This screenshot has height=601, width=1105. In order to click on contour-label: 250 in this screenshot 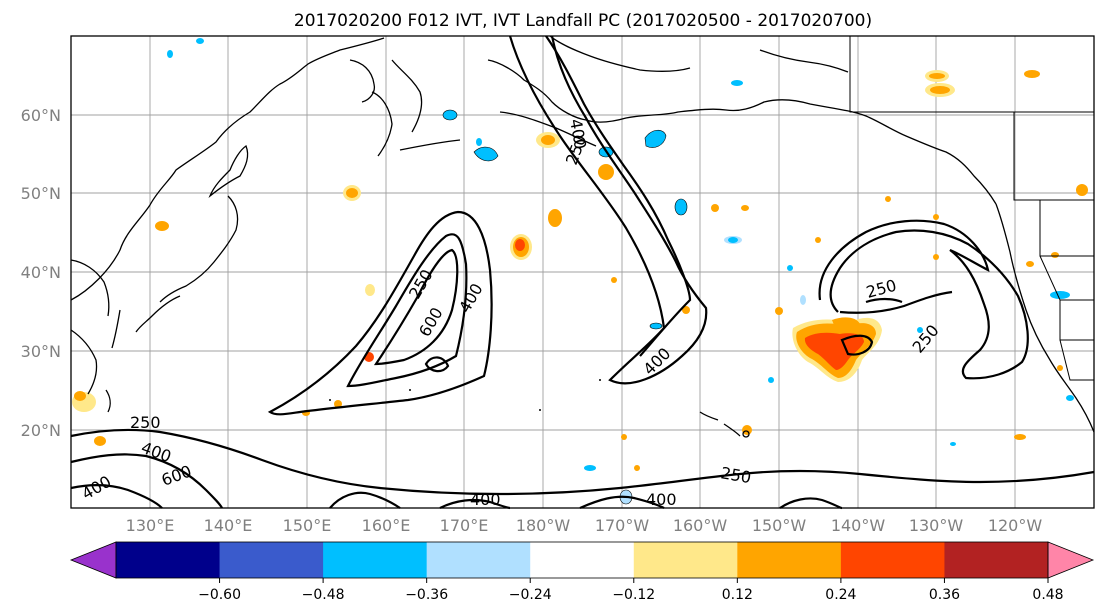, I will do `click(145, 422)`.